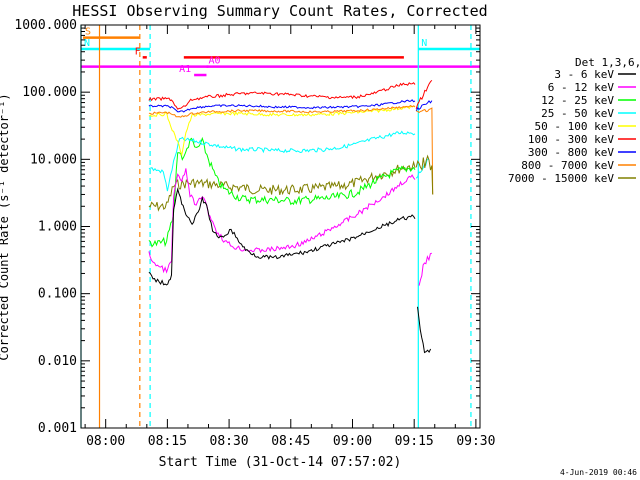 This screenshot has height=480, width=640. What do you see at coordinates (561, 178) in the screenshot?
I see `legend-label-7000-15000-kev: 7000 - 15000 keV` at bounding box center [561, 178].